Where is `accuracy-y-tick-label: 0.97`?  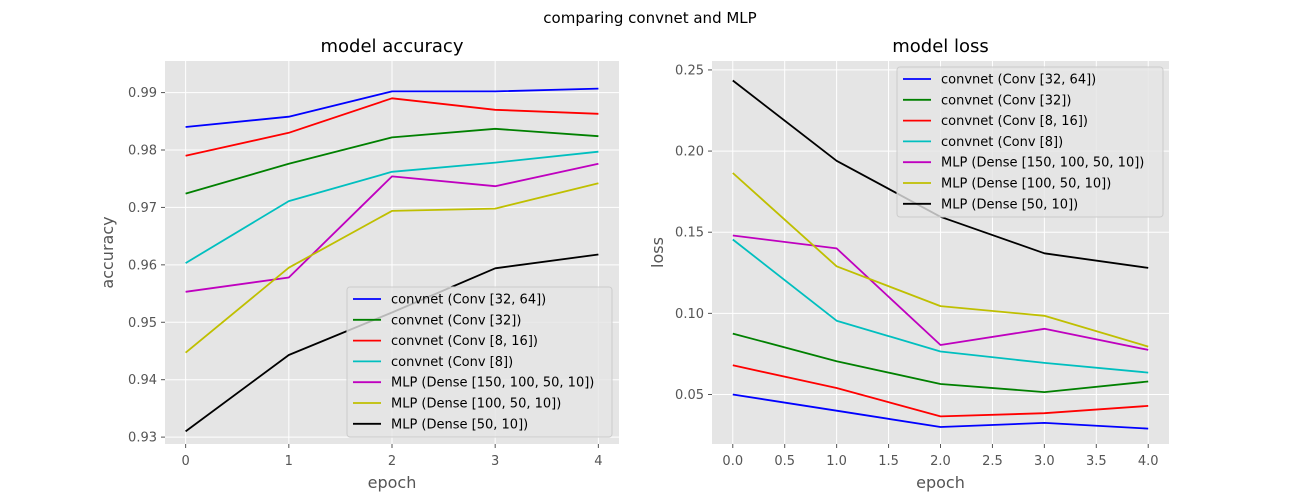 accuracy-y-tick-label: 0.97 is located at coordinates (142, 208).